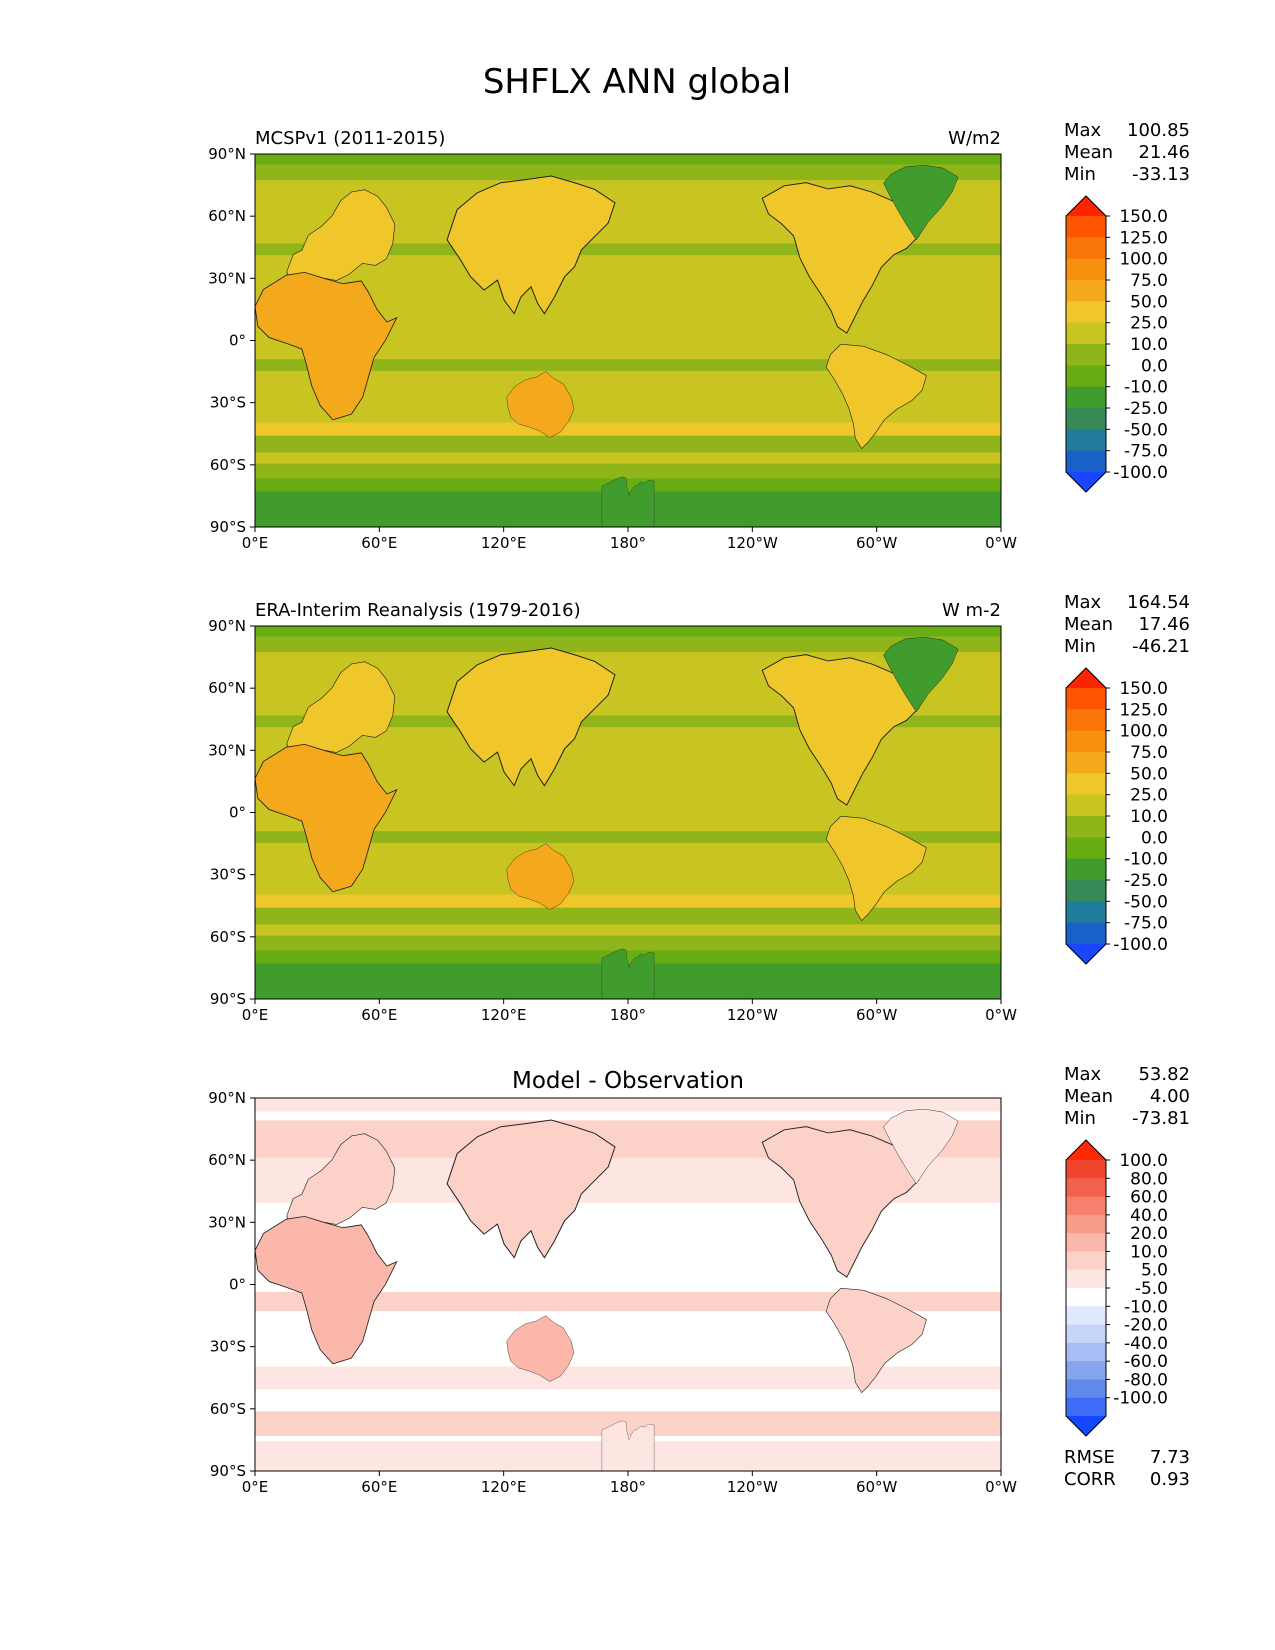 This screenshot has width=1275, height=1650. What do you see at coordinates (1164, 152) in the screenshot?
I see `stat-value: 21.46` at bounding box center [1164, 152].